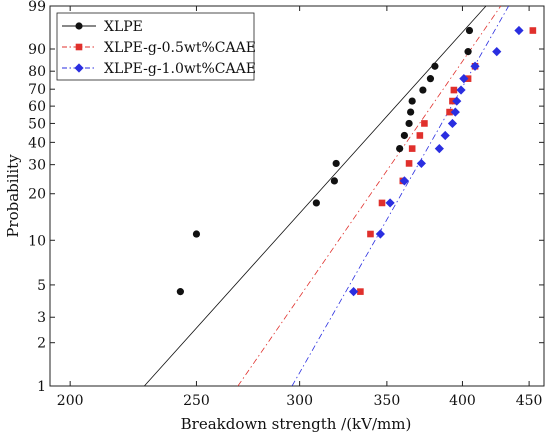 Image resolution: width=550 pixels, height=439 pixels. Describe the element at coordinates (41, 344) in the screenshot. I see `y-tick-label: 2` at that location.